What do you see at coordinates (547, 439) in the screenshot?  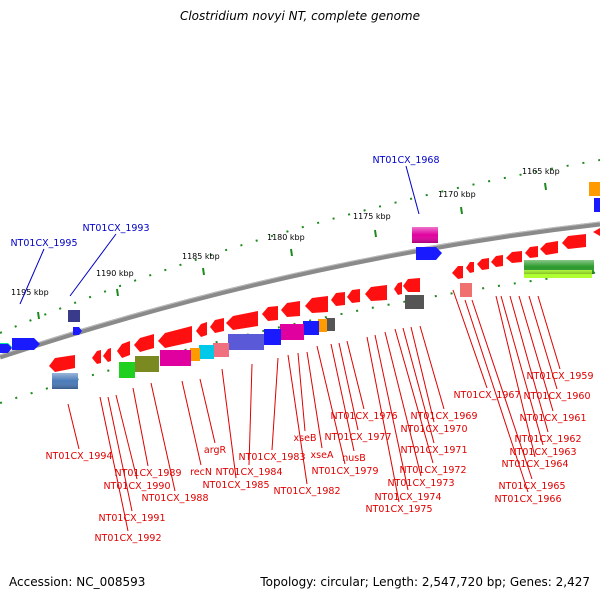 I see `inner-gene-label: NT01CX_1962` at bounding box center [547, 439].